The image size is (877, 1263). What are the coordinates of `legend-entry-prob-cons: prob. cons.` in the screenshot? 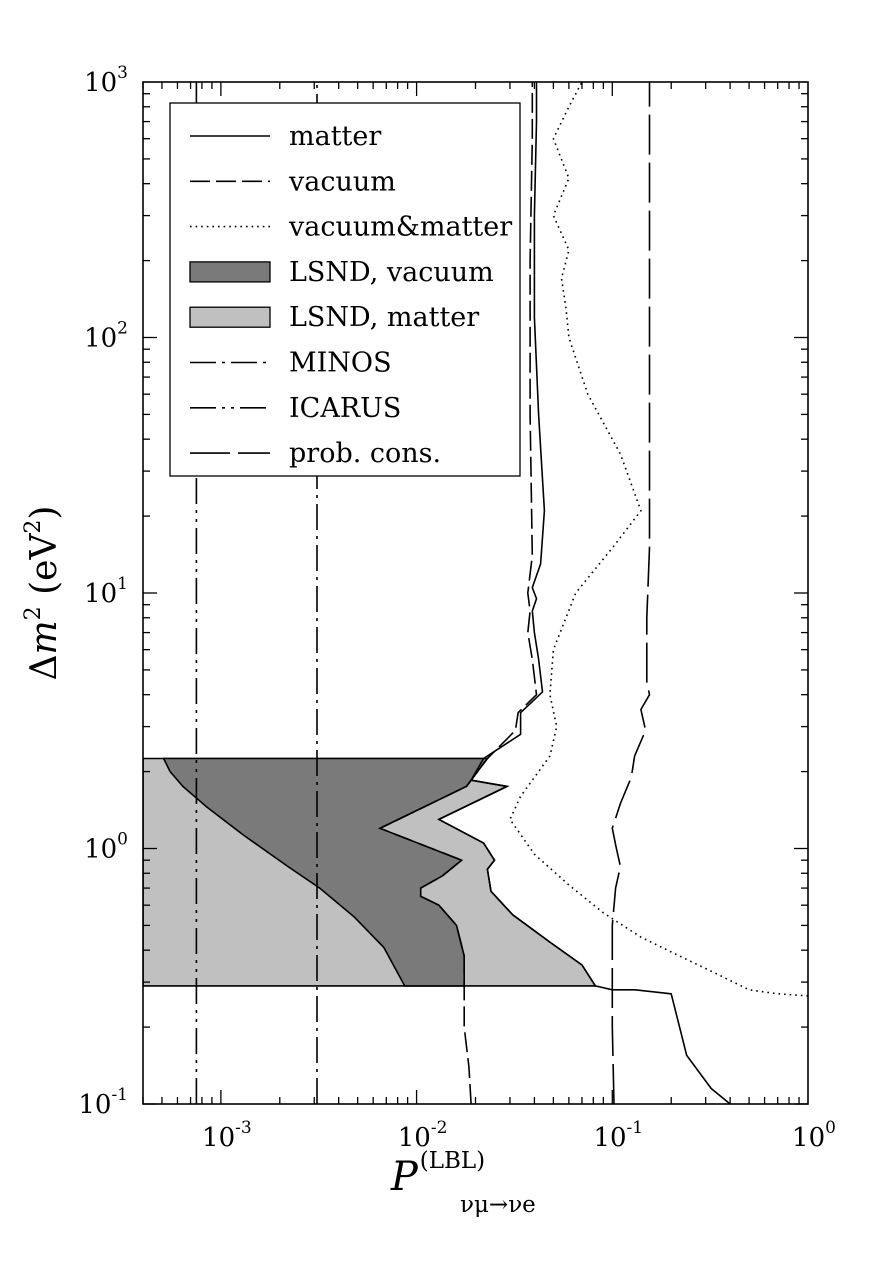 It's located at (315, 453).